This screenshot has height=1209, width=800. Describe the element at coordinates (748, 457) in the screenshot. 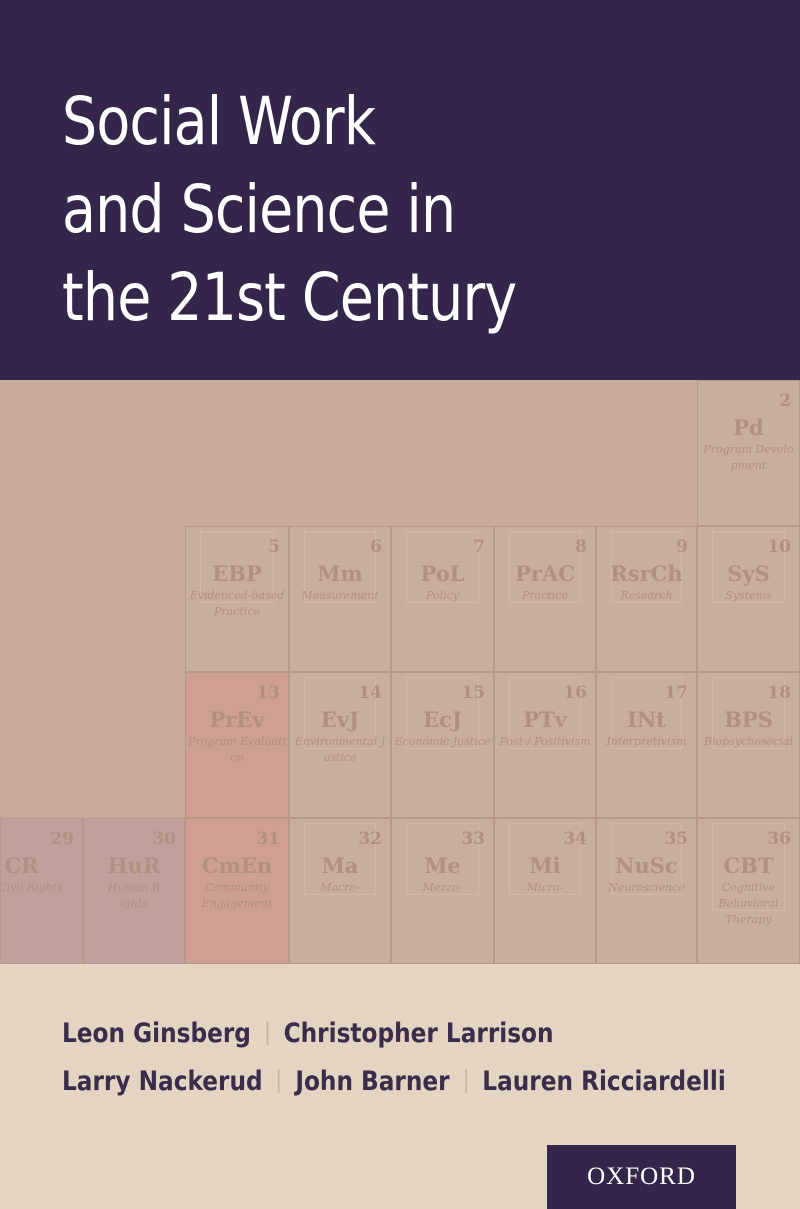

I see `element-name: Program Development` at that location.